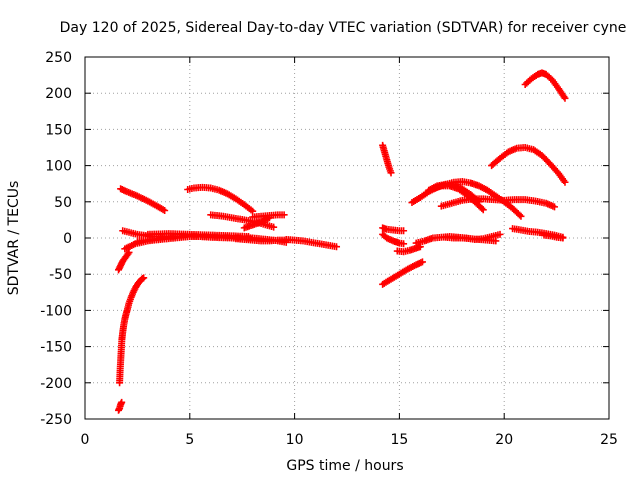 This screenshot has height=480, width=640. Describe the element at coordinates (58, 130) in the screenshot. I see `y-tick-label: 150` at that location.